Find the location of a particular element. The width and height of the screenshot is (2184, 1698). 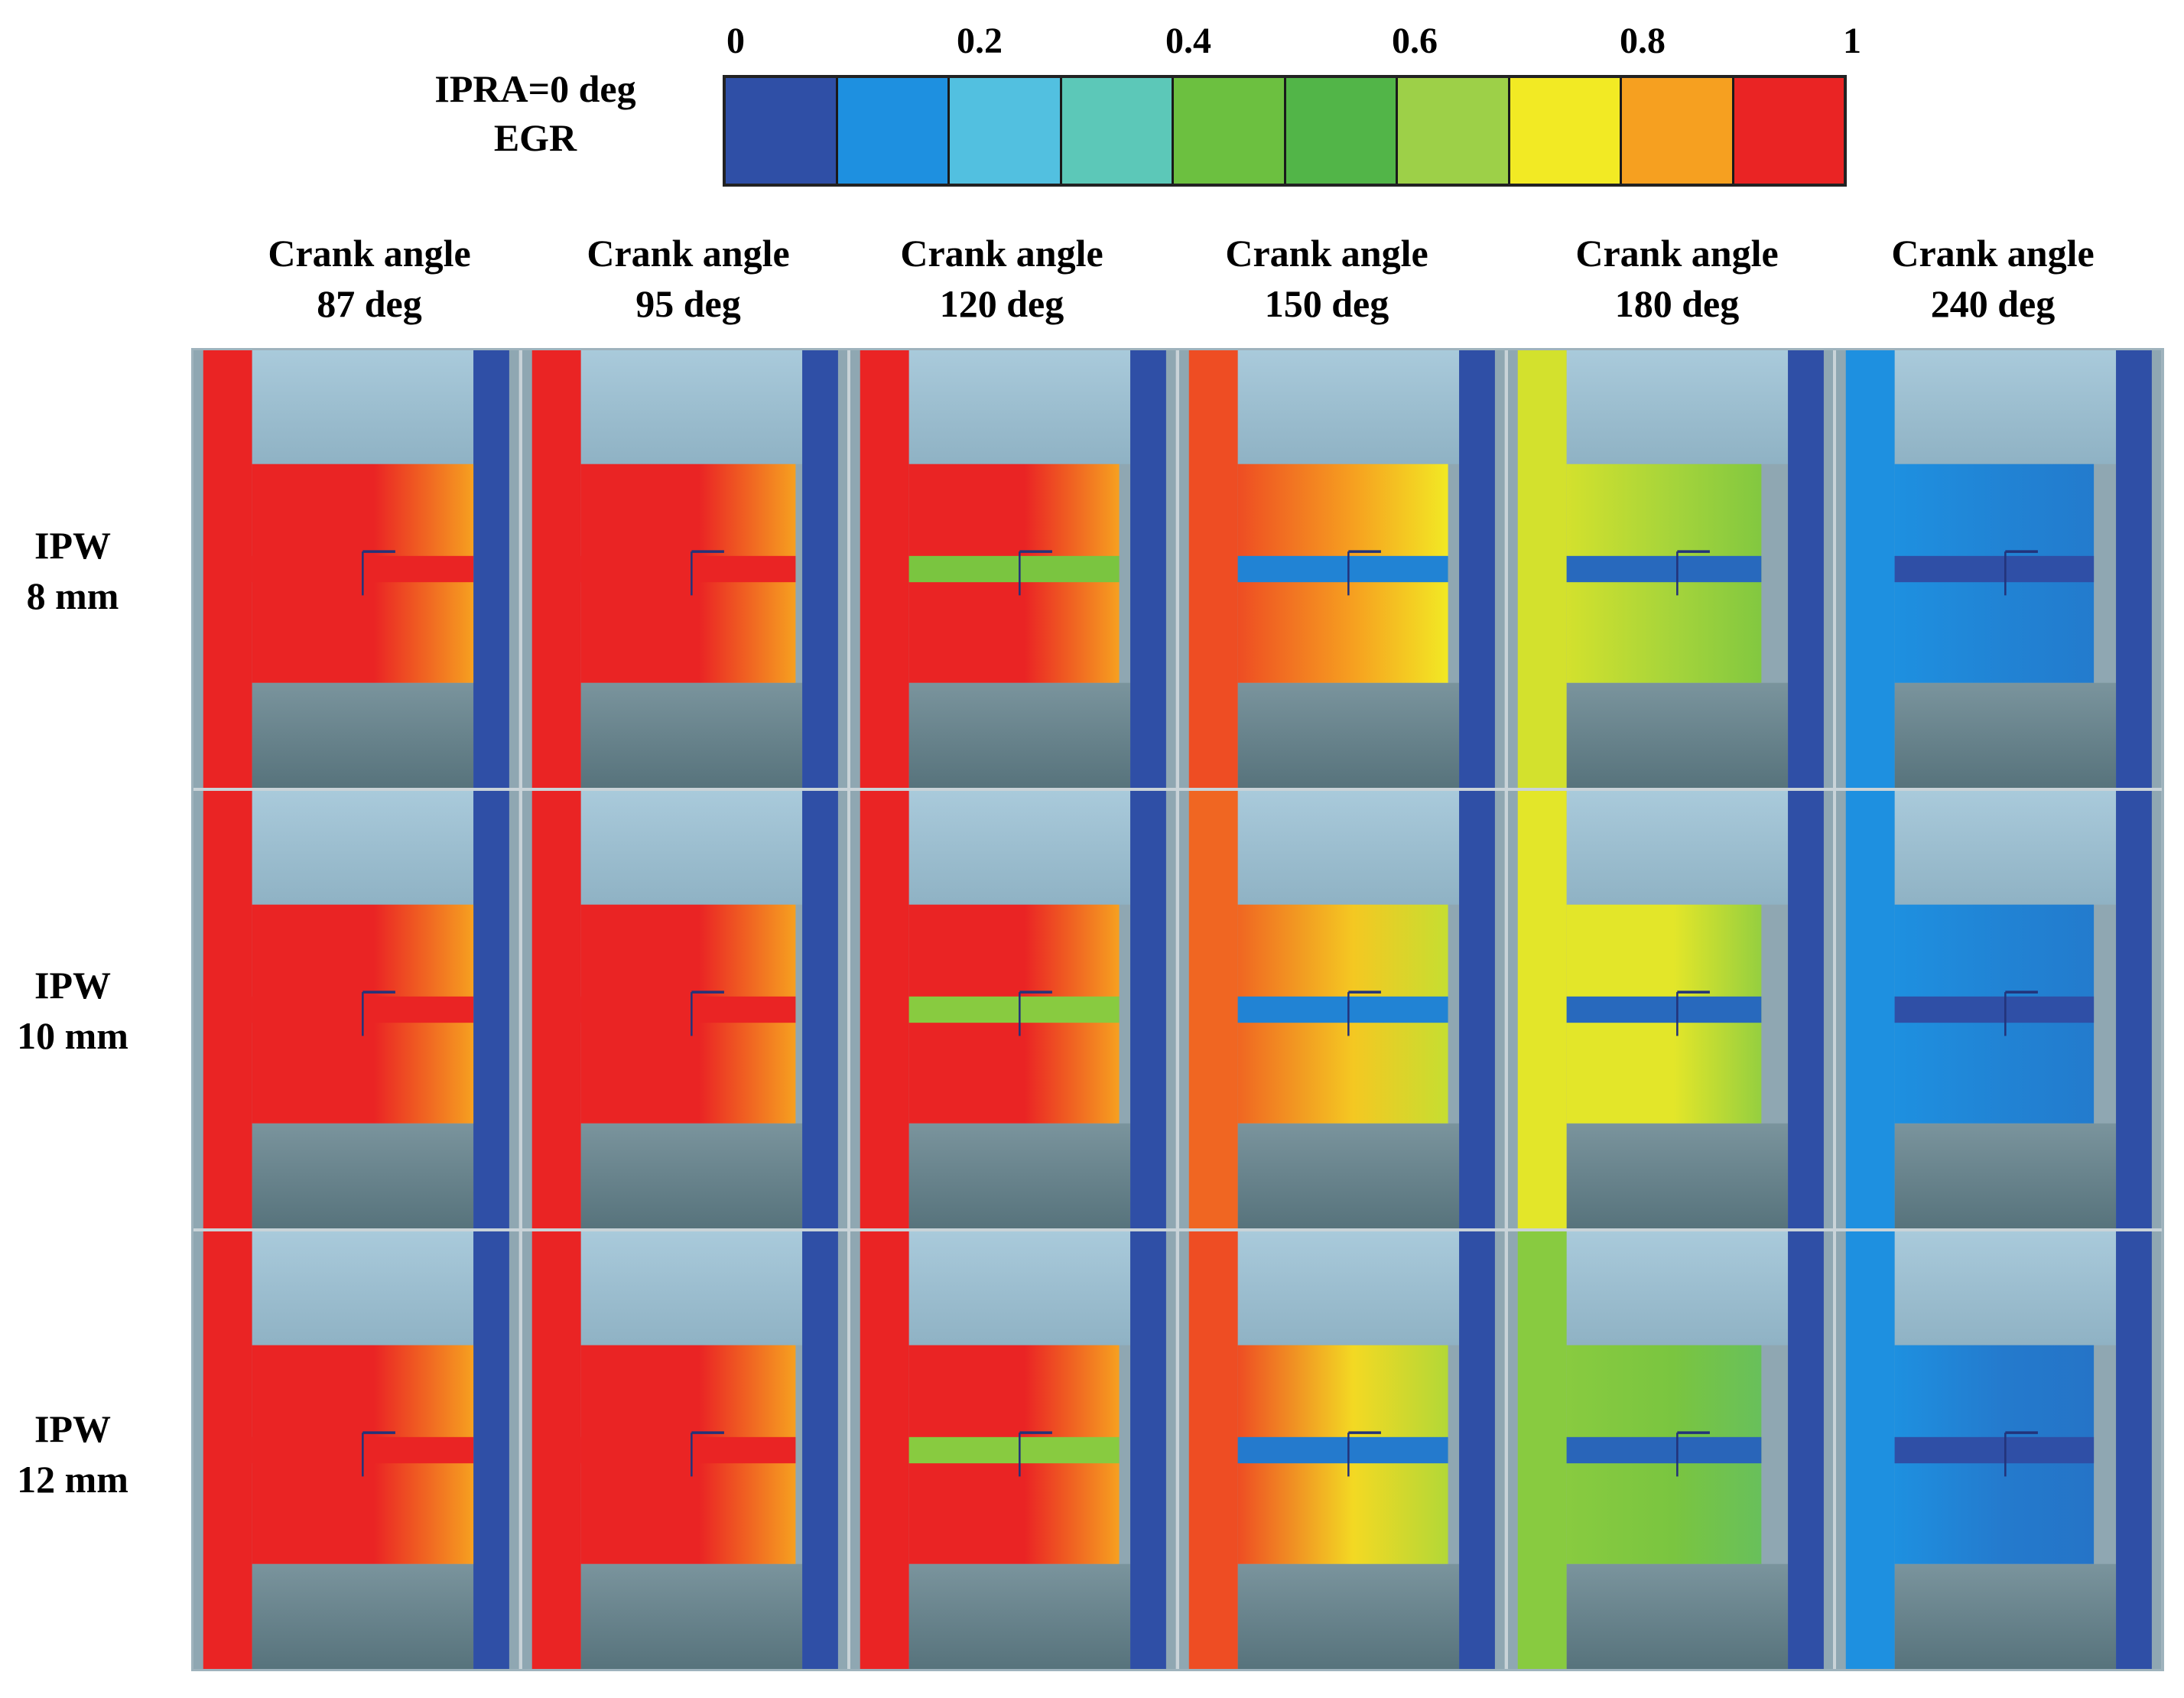

col-header-95: Crank angle 95 deg is located at coordinates (688, 278).